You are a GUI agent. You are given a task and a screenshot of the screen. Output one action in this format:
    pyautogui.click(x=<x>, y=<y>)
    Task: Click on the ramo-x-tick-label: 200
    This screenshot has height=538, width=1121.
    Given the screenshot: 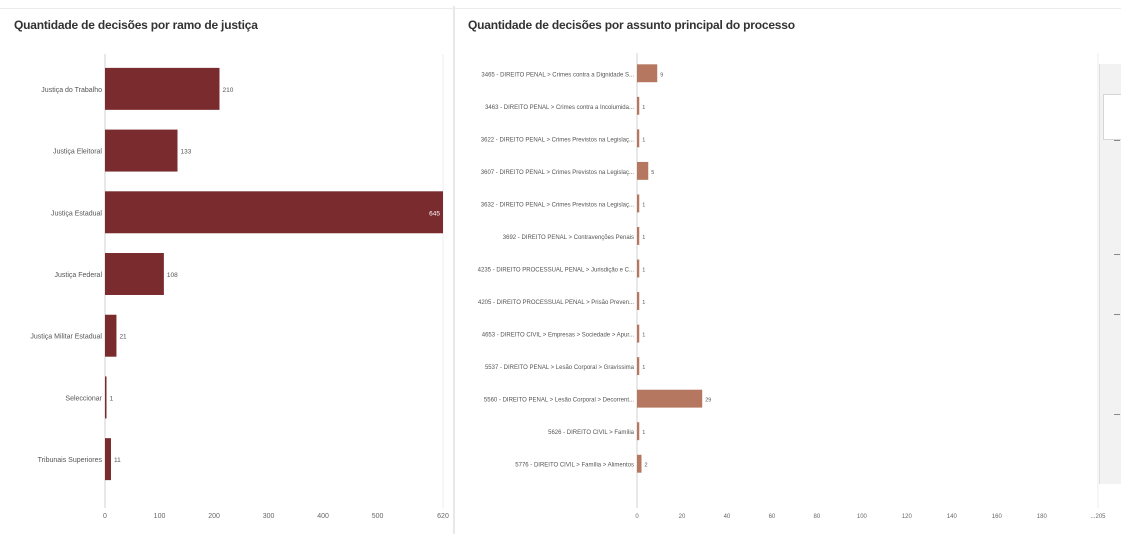 What is the action you would take?
    pyautogui.click(x=214, y=516)
    